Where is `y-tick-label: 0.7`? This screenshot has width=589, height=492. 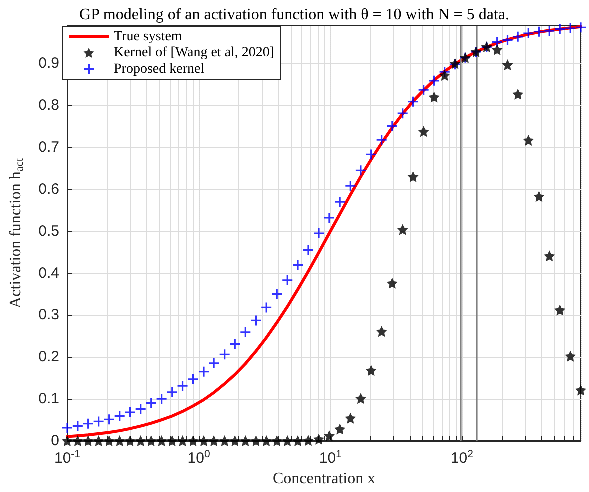
y-tick-label: 0.7 is located at coordinates (49, 147).